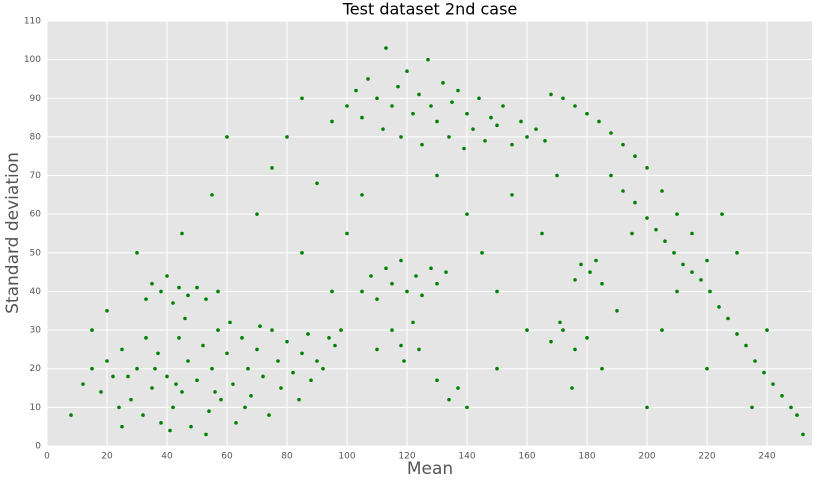 The image size is (827, 485). Describe the element at coordinates (36, 408) in the screenshot. I see `y-tick-label: 10` at that location.